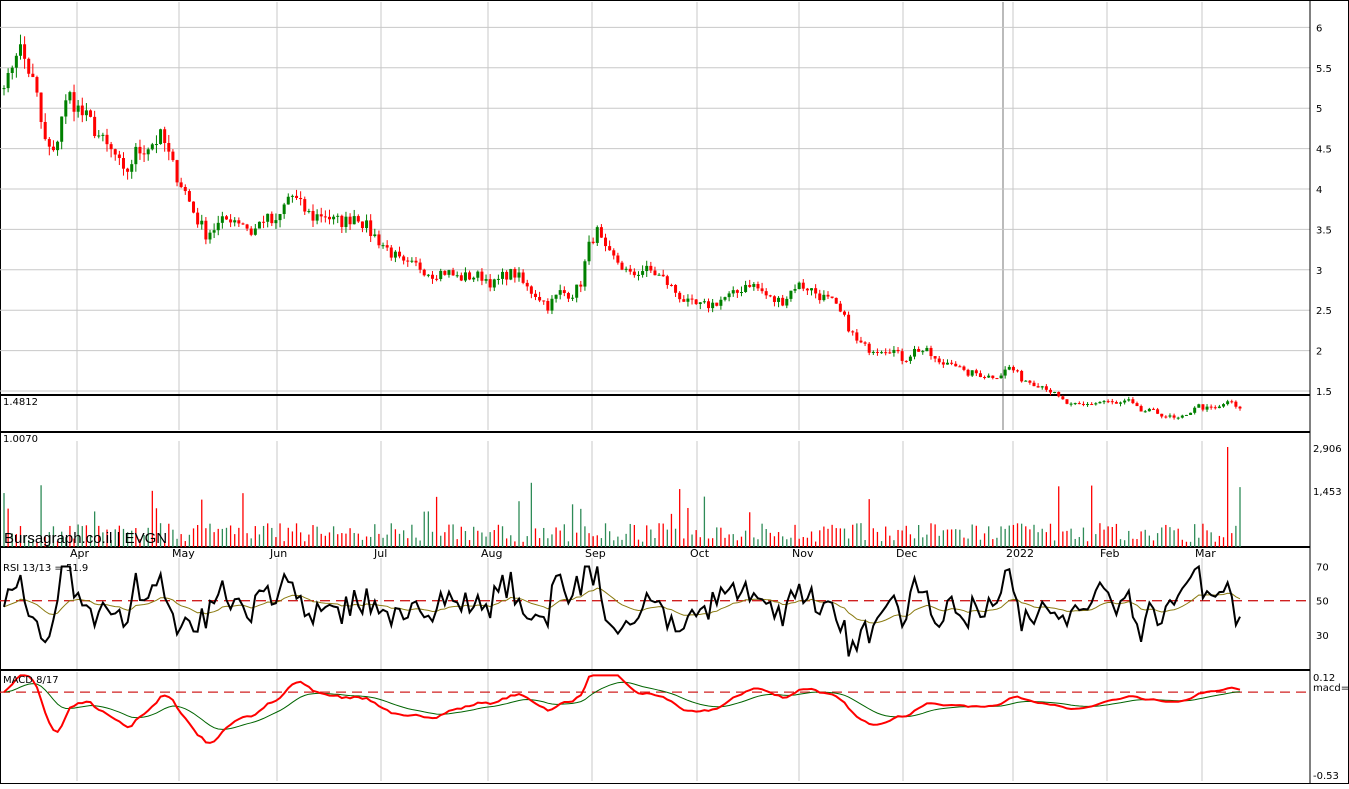 This screenshot has height=789, width=1349. What do you see at coordinates (1324, 69) in the screenshot?
I see `y-tick-label: 5.5` at bounding box center [1324, 69].